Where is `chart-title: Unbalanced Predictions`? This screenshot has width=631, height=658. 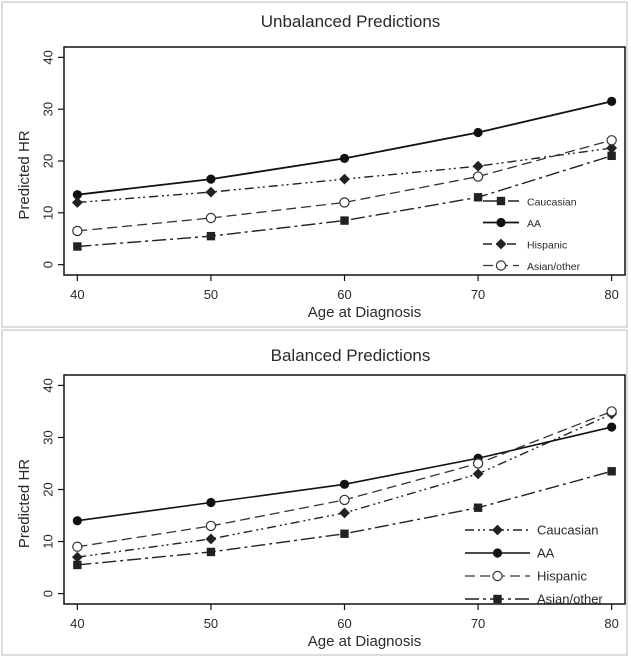
chart-title: Unbalanced Predictions is located at coordinates (351, 21).